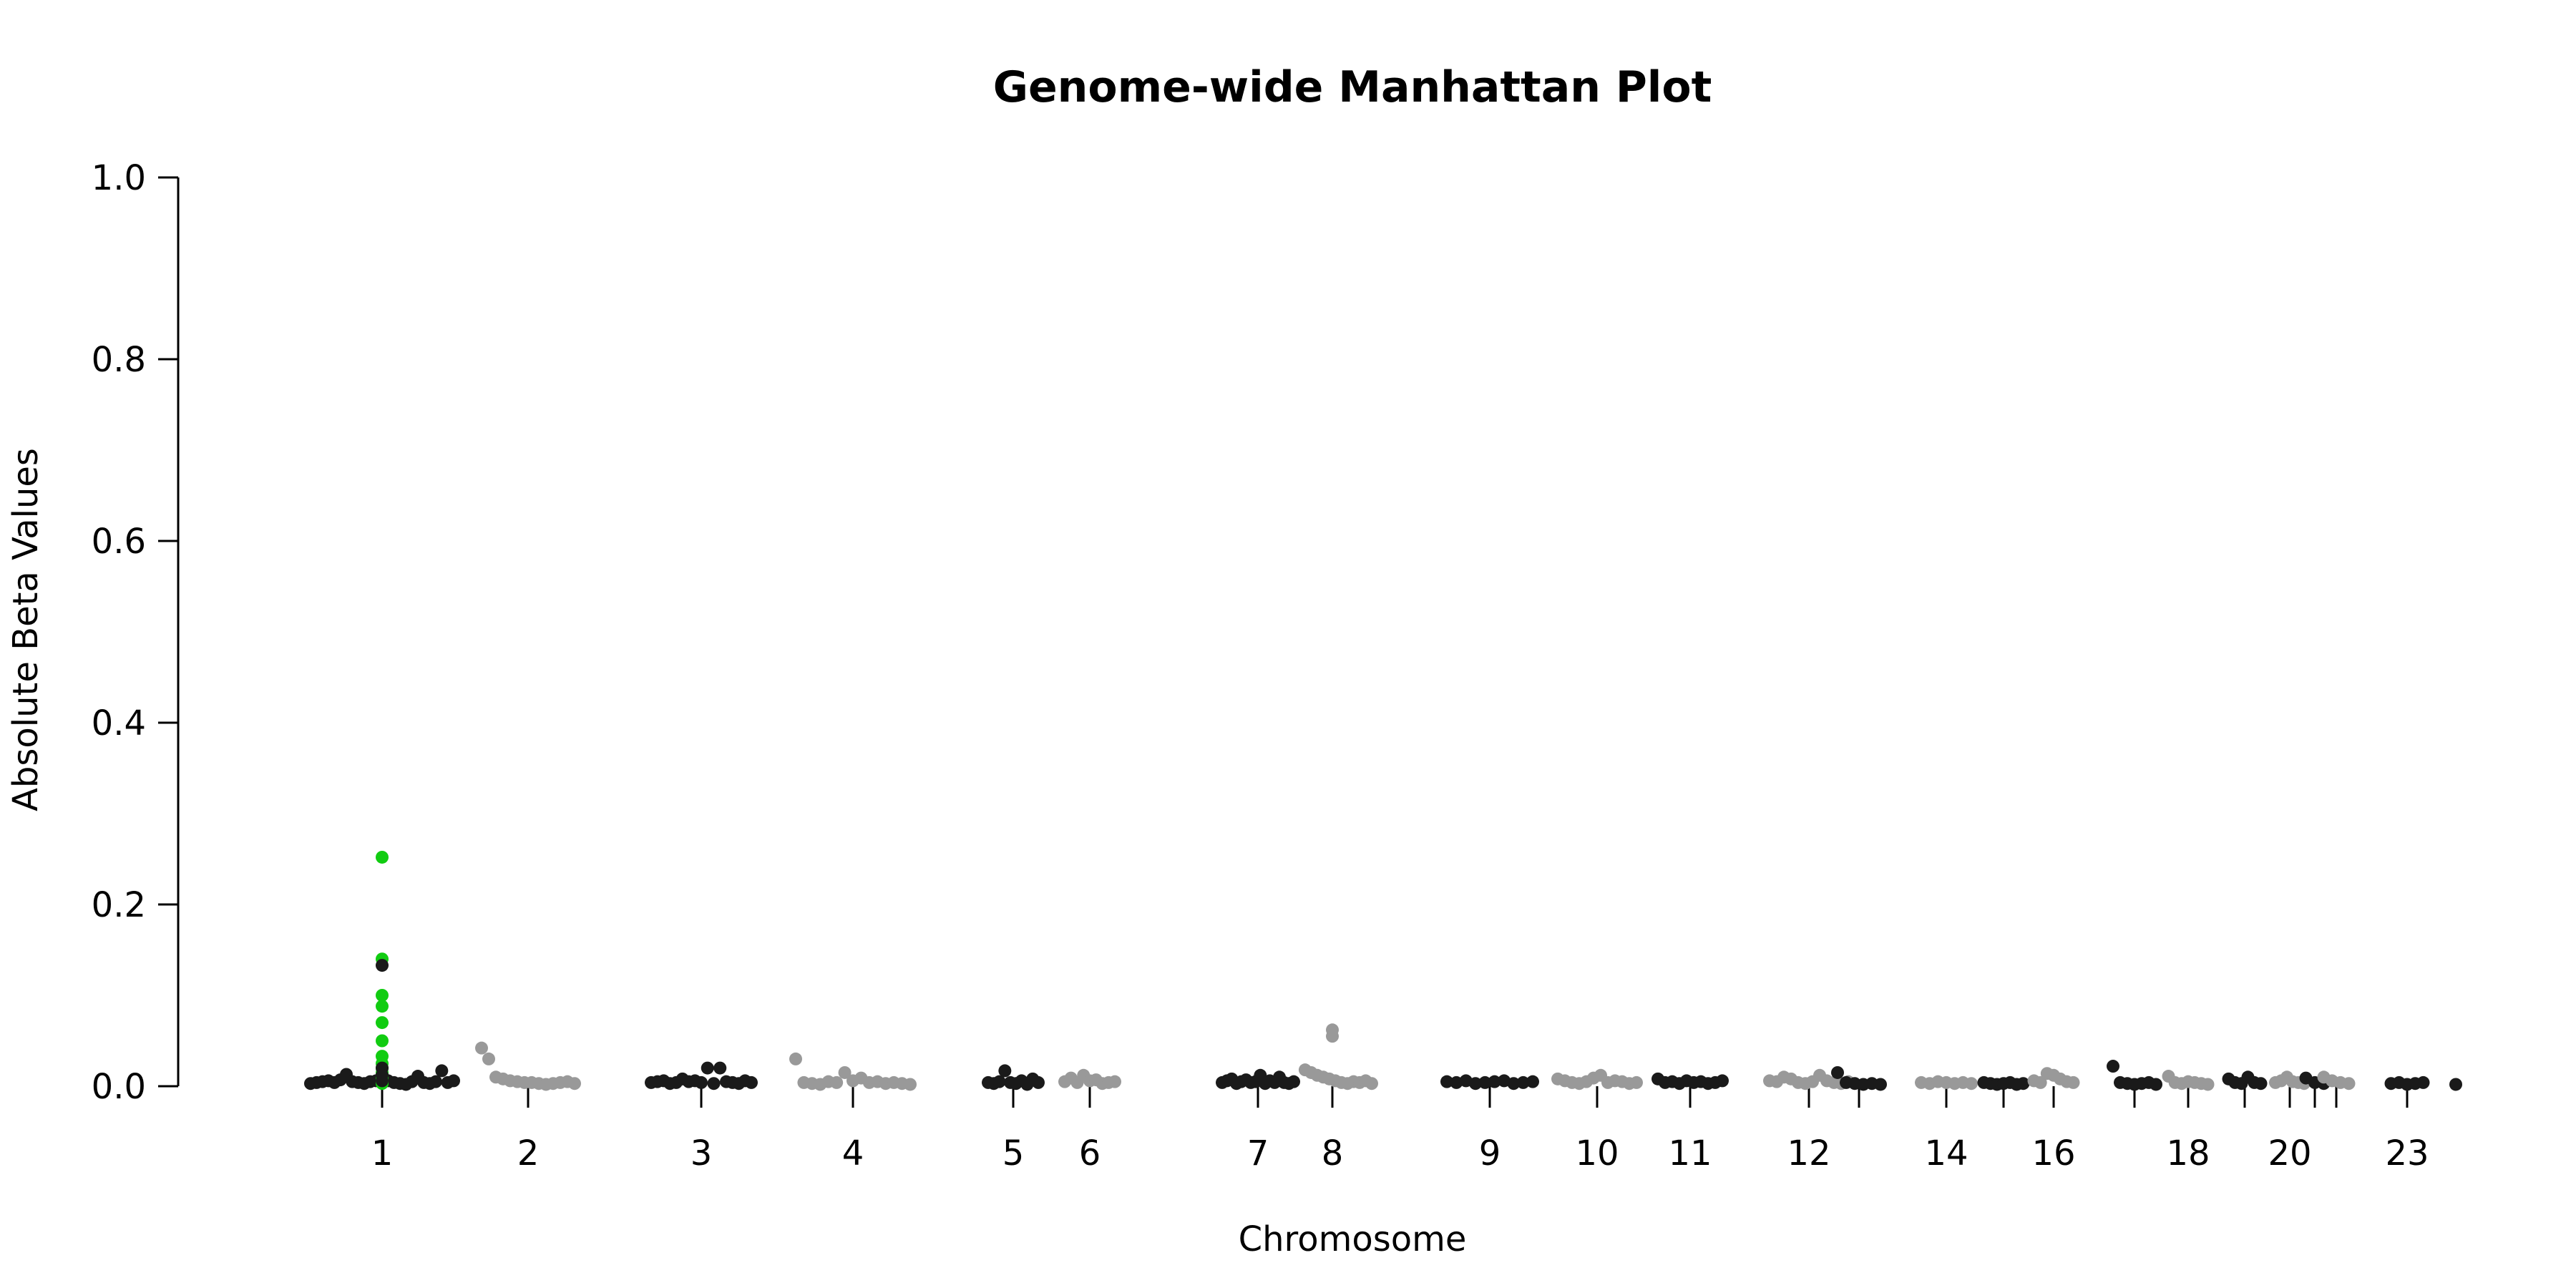 Image resolution: width=2576 pixels, height=1288 pixels. Describe the element at coordinates (1090, 1153) in the screenshot. I see `x-tick-label: 6` at that location.